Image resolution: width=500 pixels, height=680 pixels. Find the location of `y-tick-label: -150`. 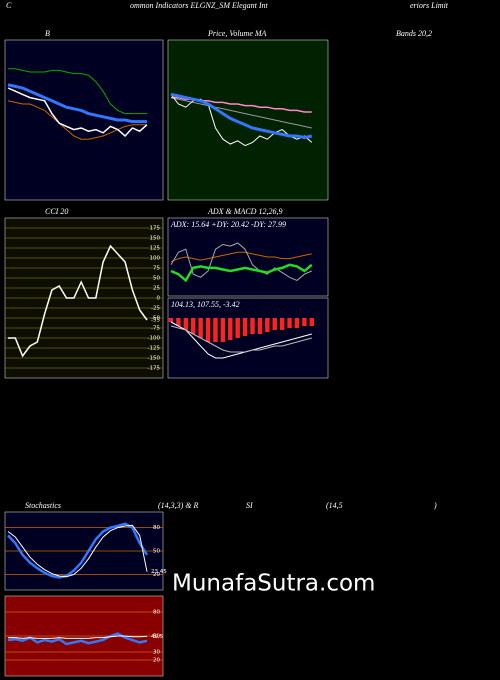

y-tick-label: -150 is located at coordinates (154, 359).